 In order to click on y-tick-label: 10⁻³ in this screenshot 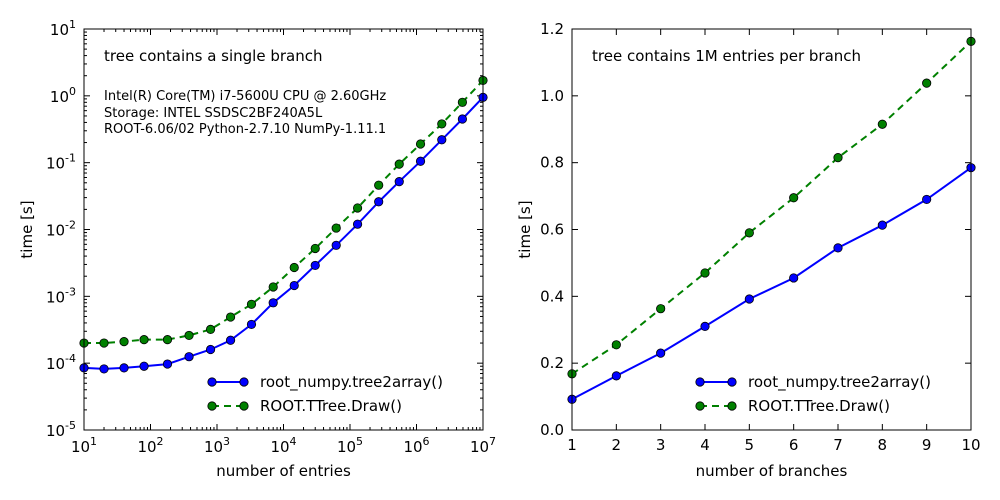, I will do `click(61, 295)`.